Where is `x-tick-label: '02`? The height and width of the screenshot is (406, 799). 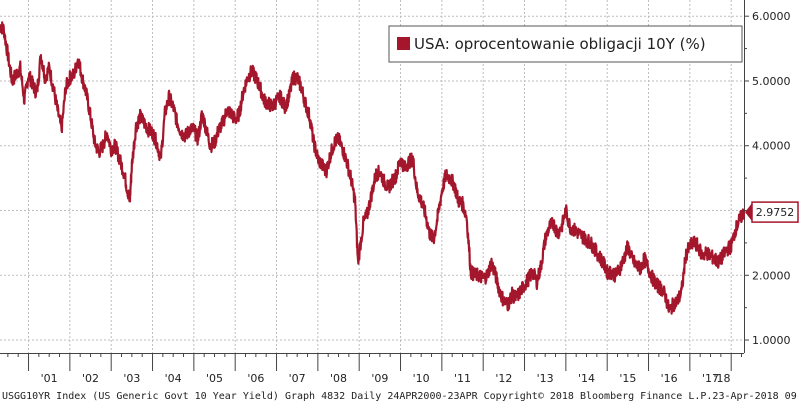
x-tick-label: '02 is located at coordinates (90, 378).